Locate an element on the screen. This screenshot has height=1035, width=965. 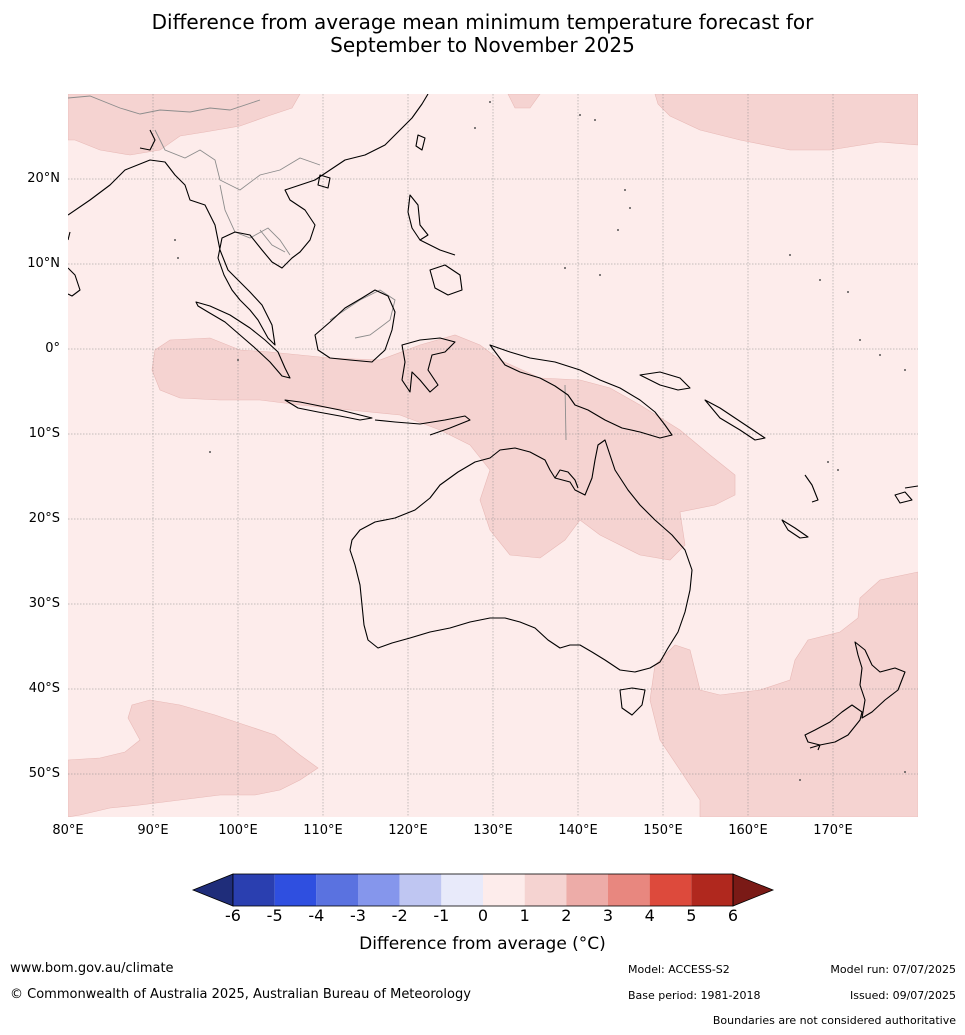
colorbar-tick: 5 is located at coordinates (691, 915).